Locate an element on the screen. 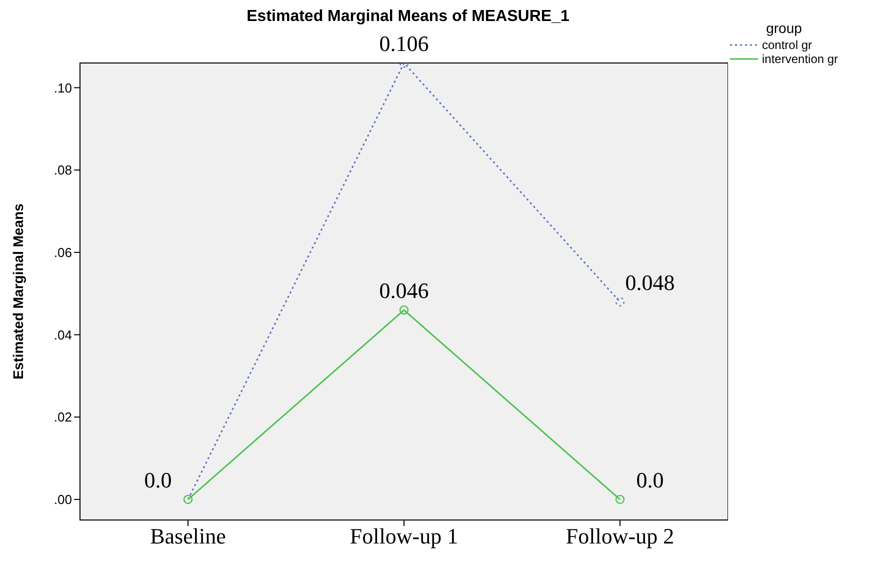  data-label: 0.048 is located at coordinates (650, 282).